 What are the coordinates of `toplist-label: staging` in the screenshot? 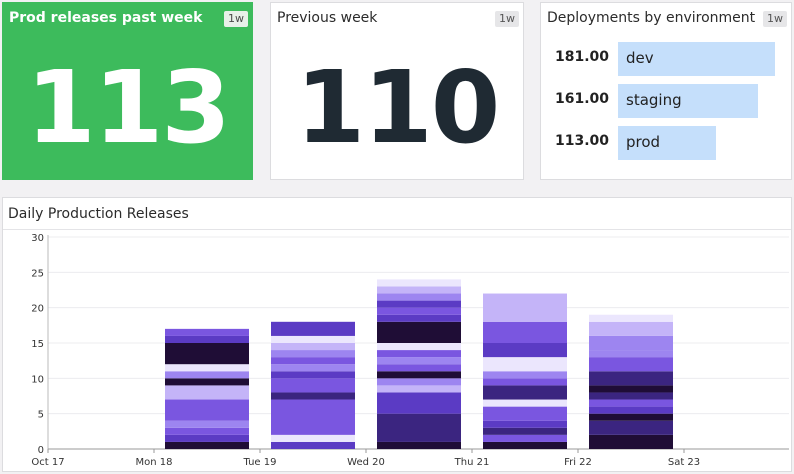 It's located at (654, 100).